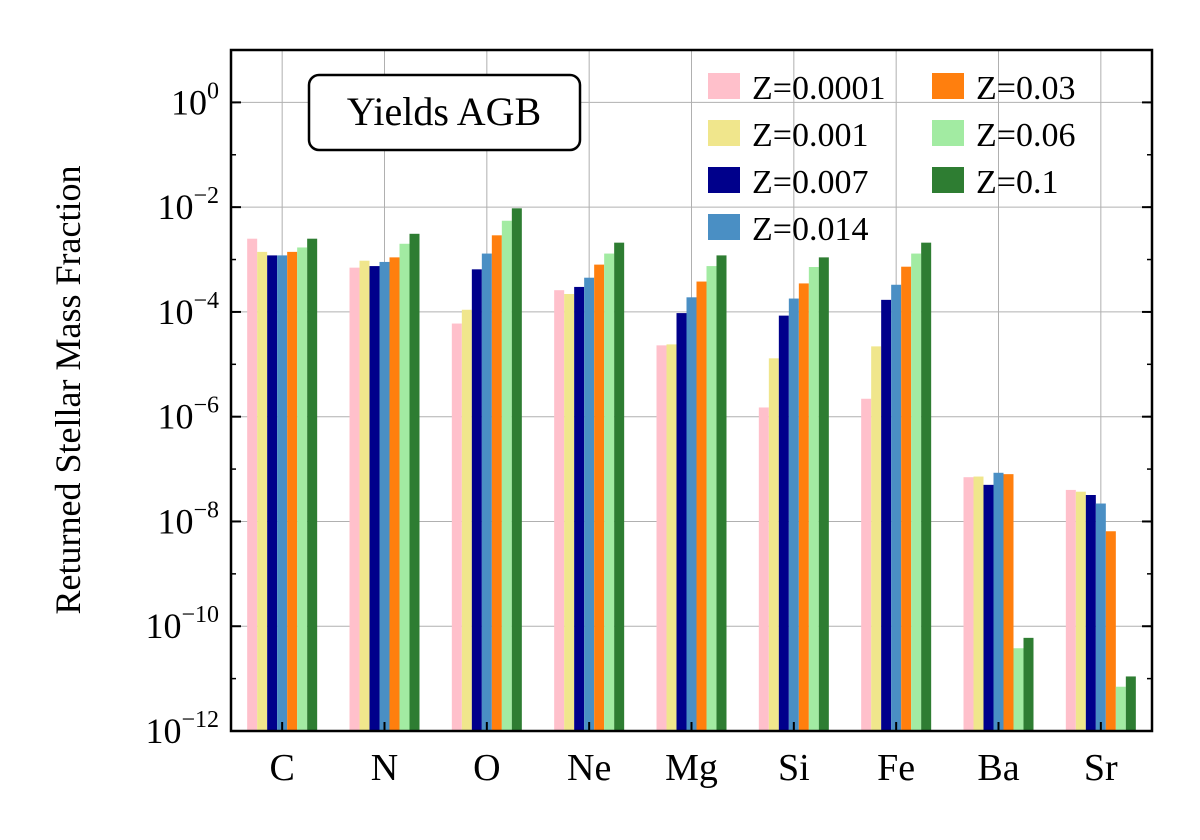 The width and height of the screenshot is (1200, 840). Describe the element at coordinates (810, 229) in the screenshot. I see `legend-label: Z=0.014` at that location.